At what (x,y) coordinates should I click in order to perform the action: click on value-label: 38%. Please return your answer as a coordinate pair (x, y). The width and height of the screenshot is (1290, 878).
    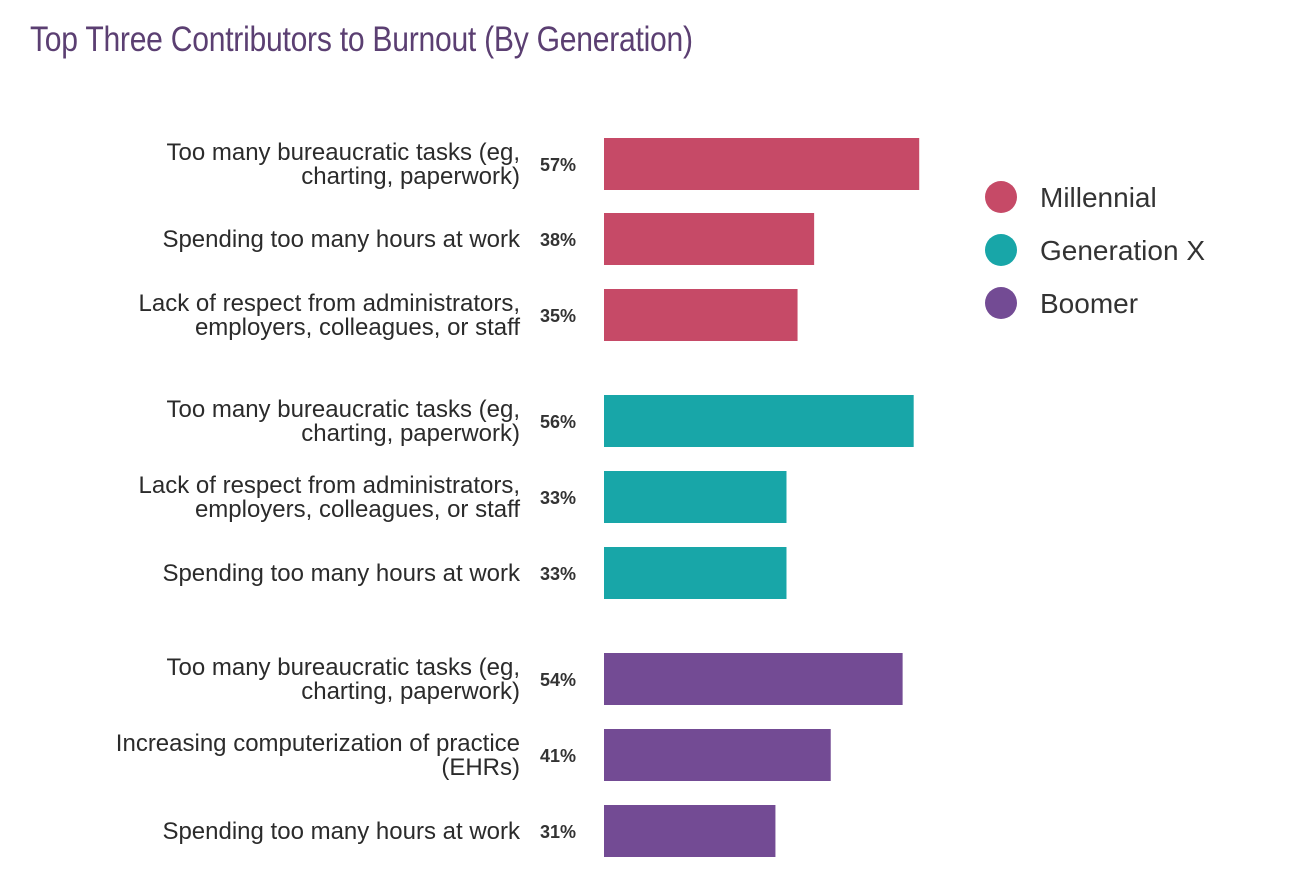
    Looking at the image, I should click on (558, 240).